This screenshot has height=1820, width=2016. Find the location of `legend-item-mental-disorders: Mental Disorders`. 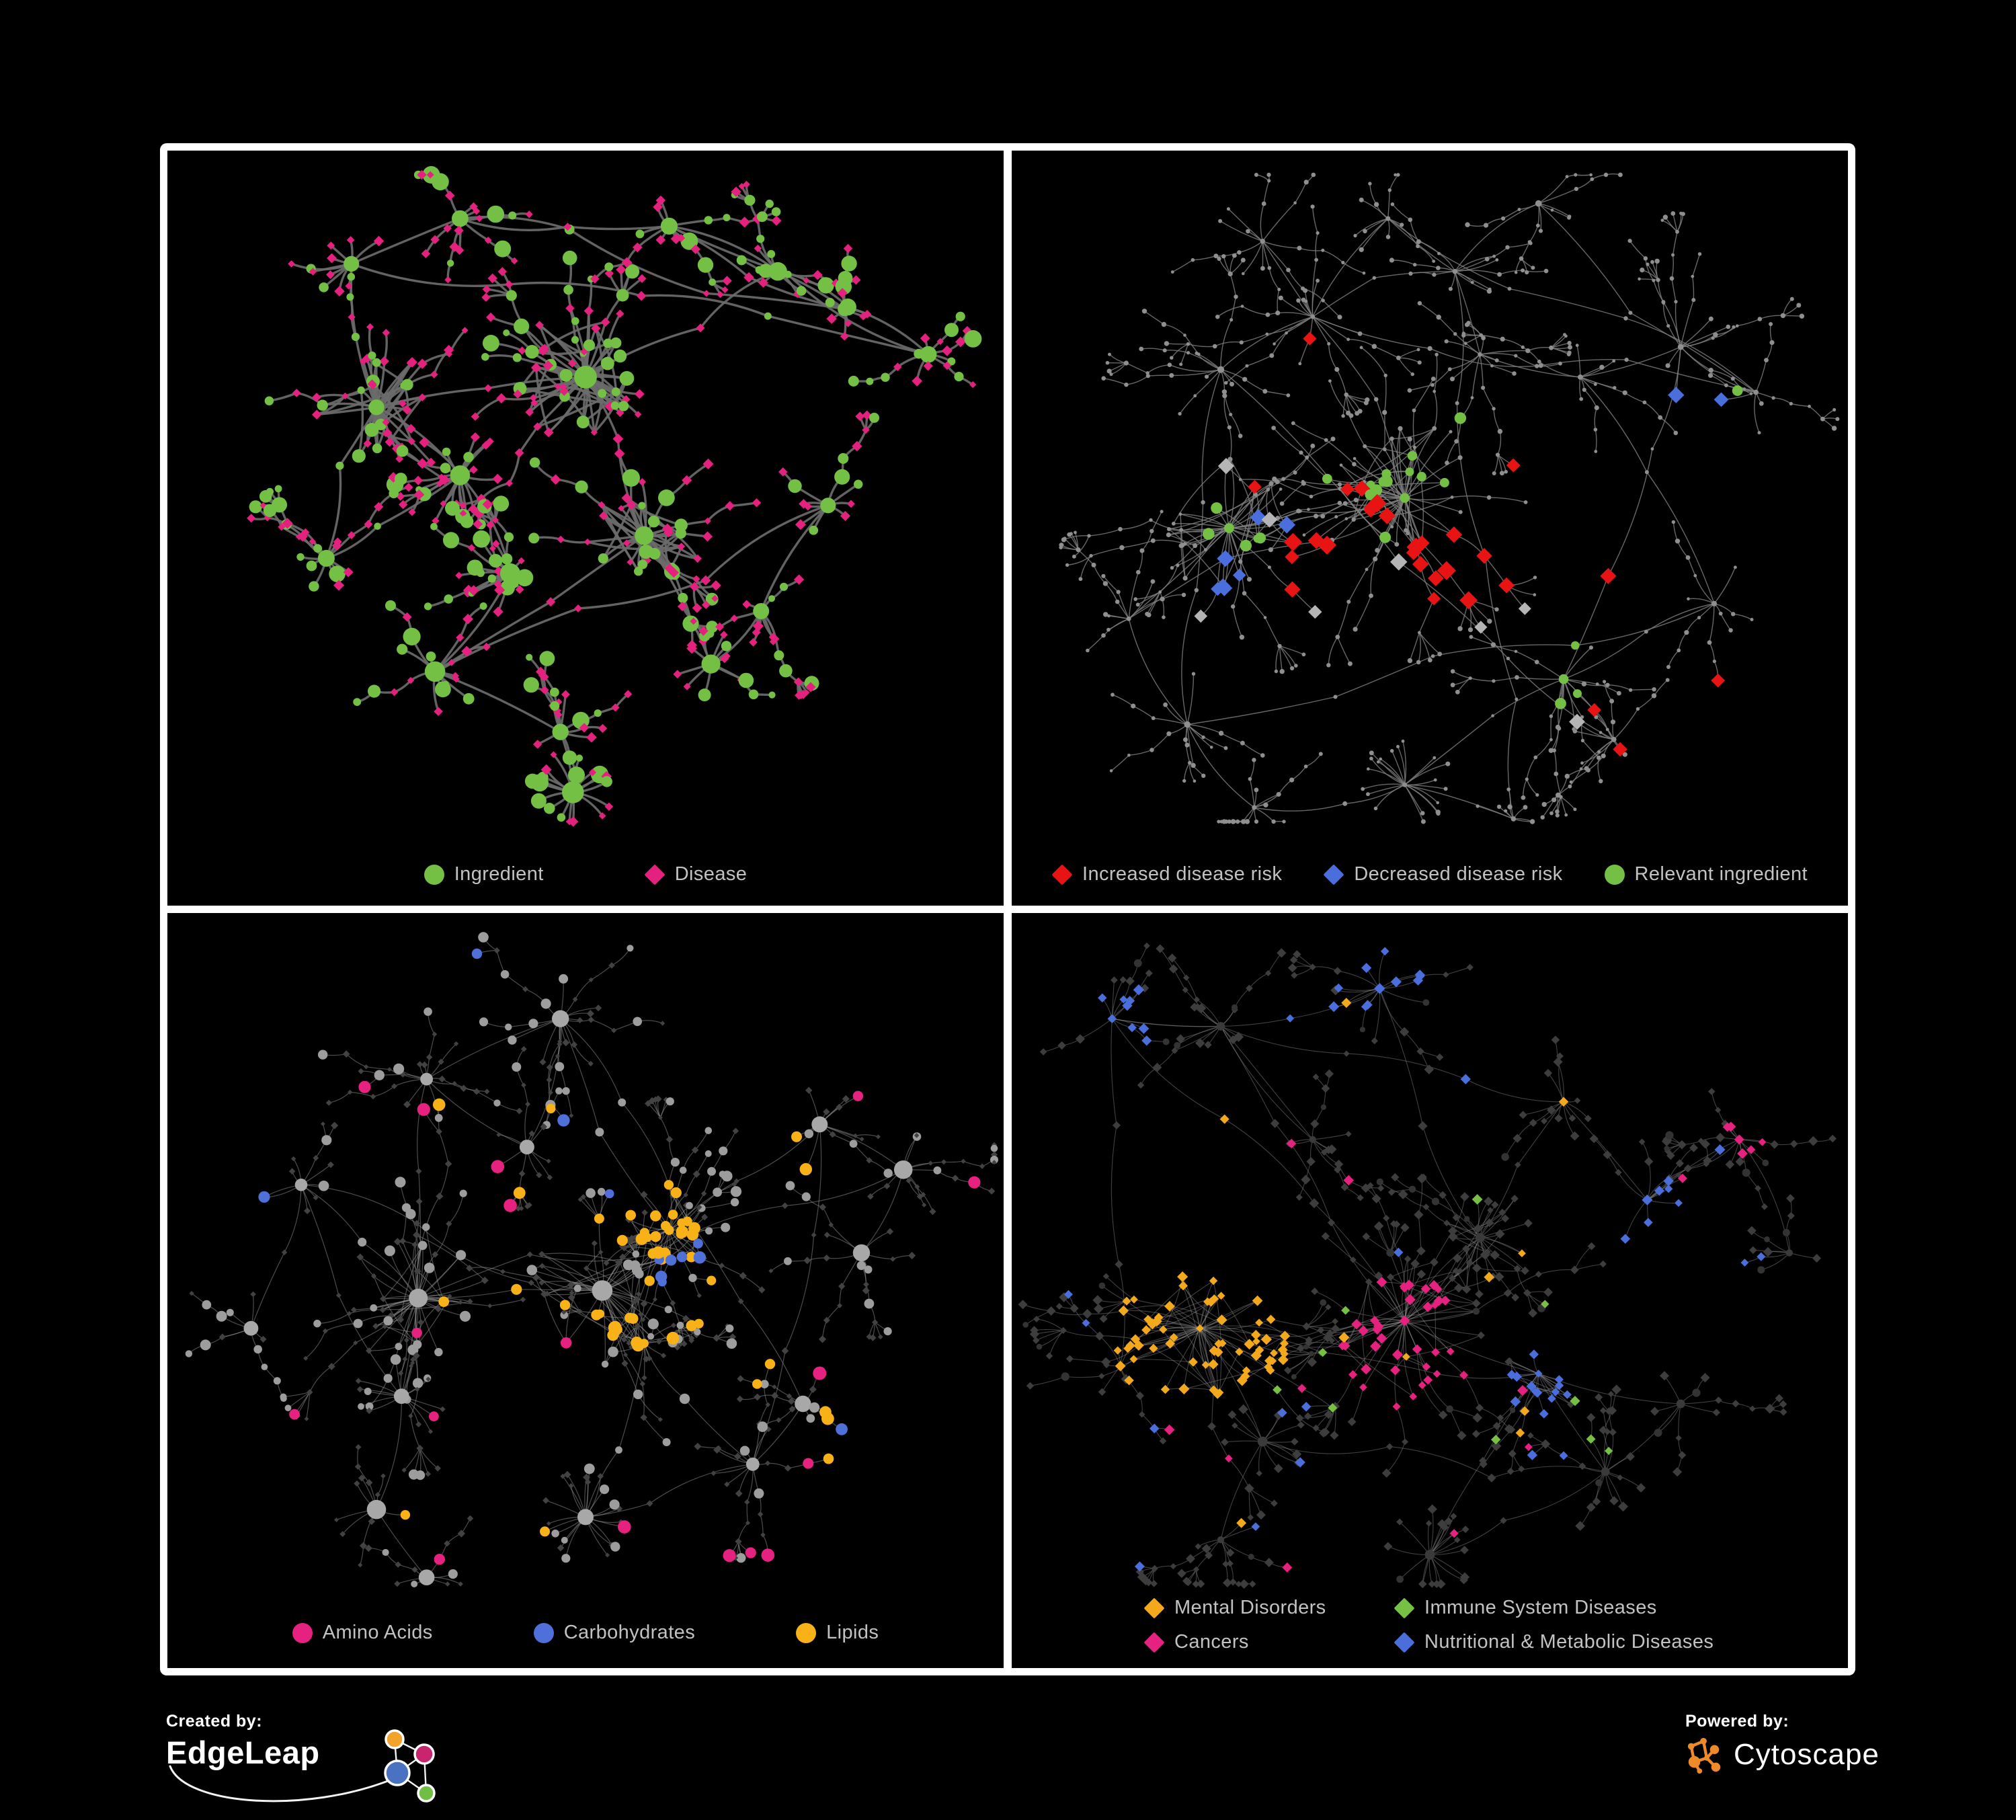

legend-item-mental-disorders: Mental Disorders is located at coordinates (1268, 1608).